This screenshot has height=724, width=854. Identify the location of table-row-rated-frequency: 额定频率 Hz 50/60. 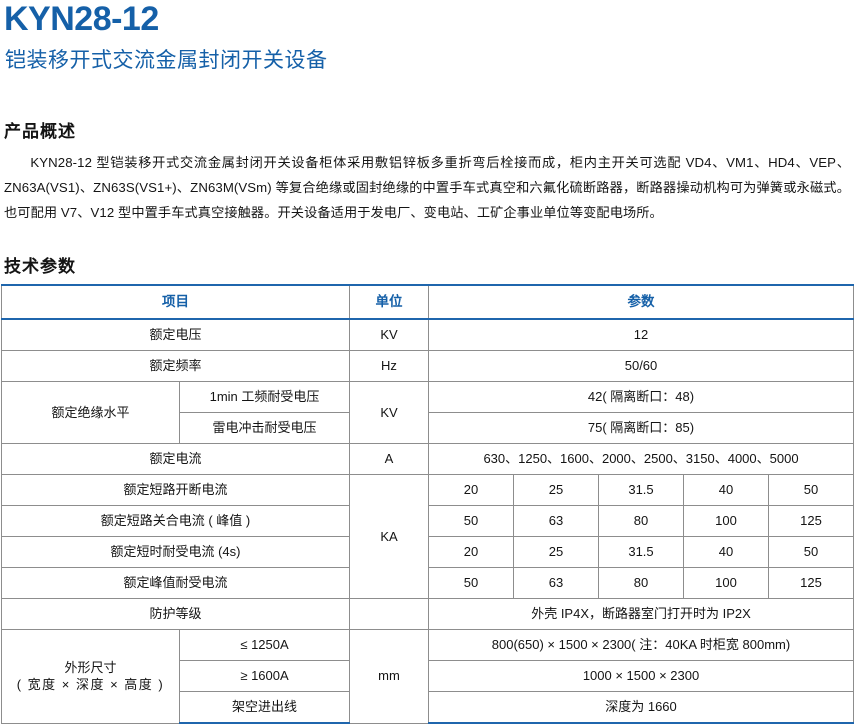
(427, 366).